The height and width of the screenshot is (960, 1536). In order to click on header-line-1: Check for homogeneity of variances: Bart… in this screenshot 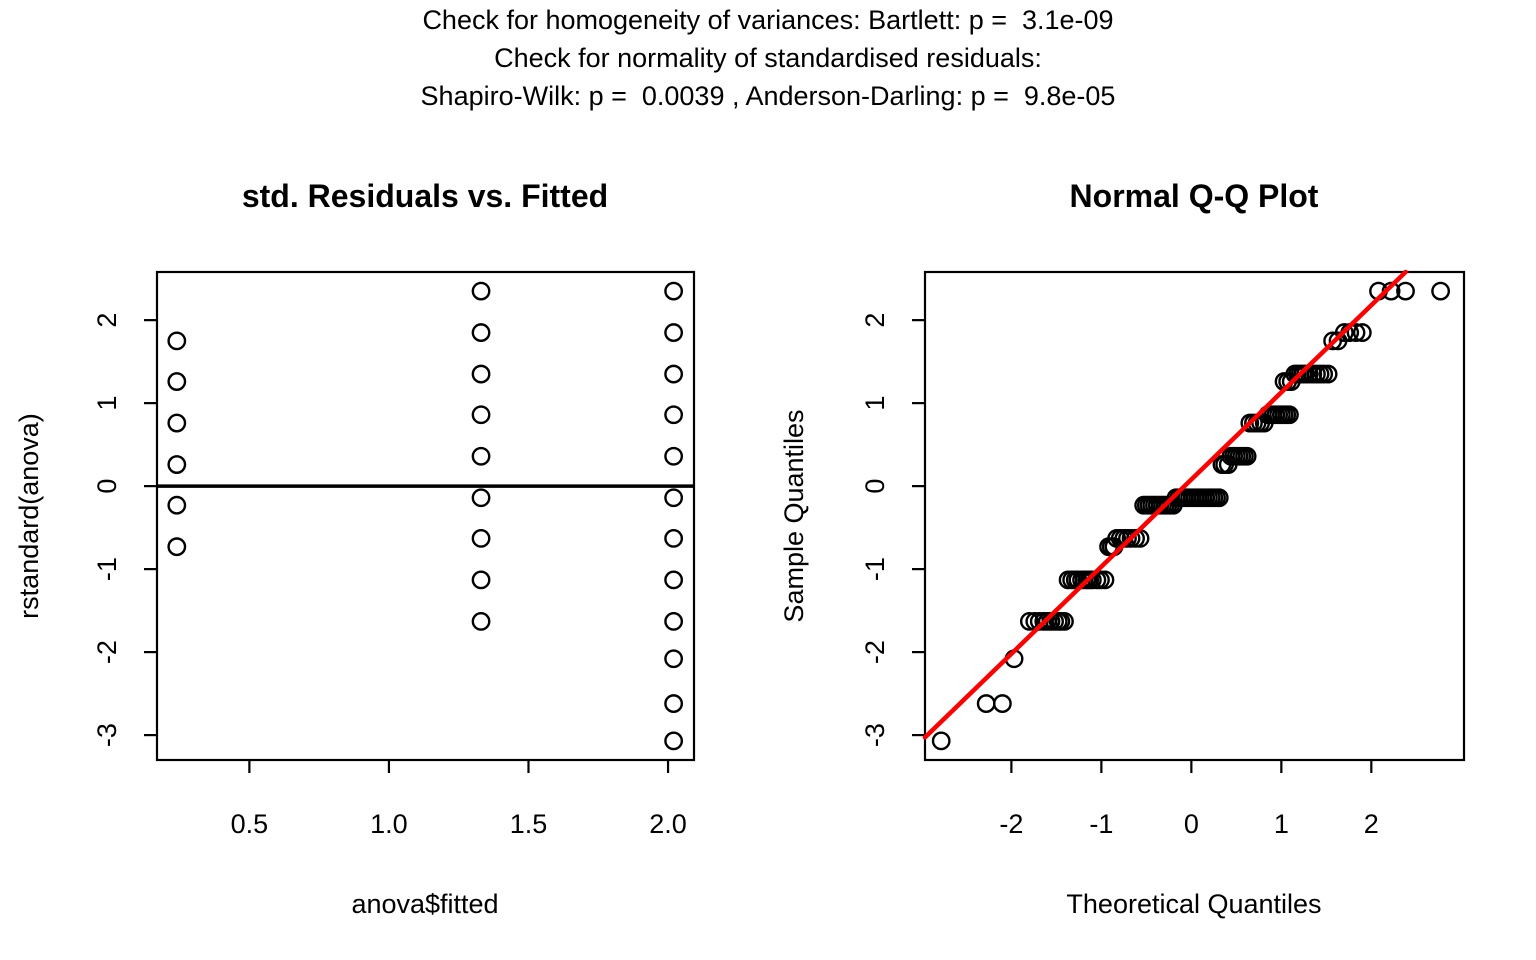, I will do `click(767, 20)`.